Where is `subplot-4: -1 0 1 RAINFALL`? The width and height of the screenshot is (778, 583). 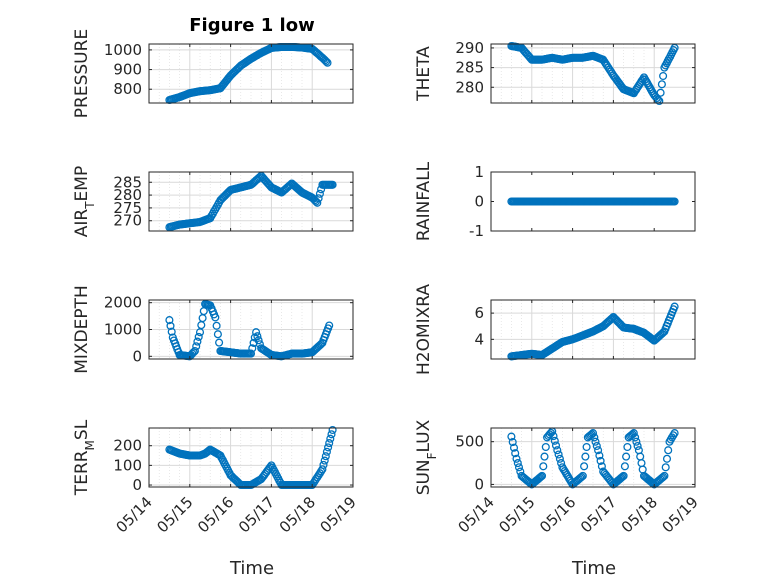 subplot-4: -1 0 1 RAINFALL is located at coordinates (555, 201).